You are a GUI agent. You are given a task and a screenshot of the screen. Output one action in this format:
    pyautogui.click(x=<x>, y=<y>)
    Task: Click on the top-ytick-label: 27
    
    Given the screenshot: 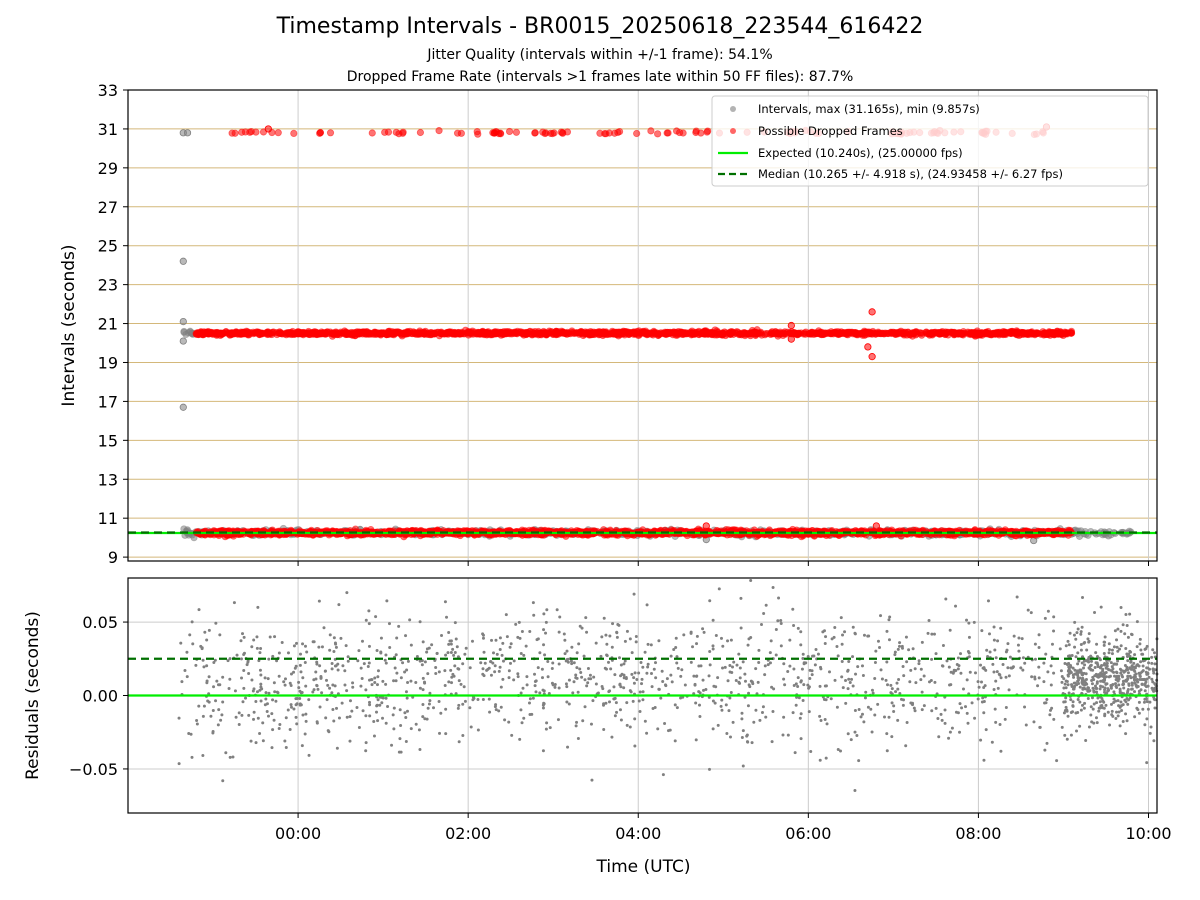 What is the action you would take?
    pyautogui.click(x=108, y=207)
    